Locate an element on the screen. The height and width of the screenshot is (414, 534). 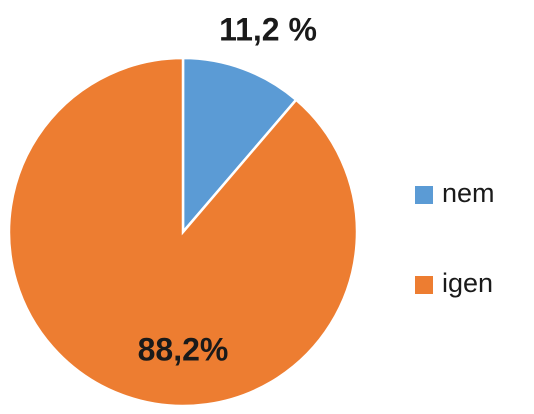
legend-label: nem is located at coordinates (468, 193).